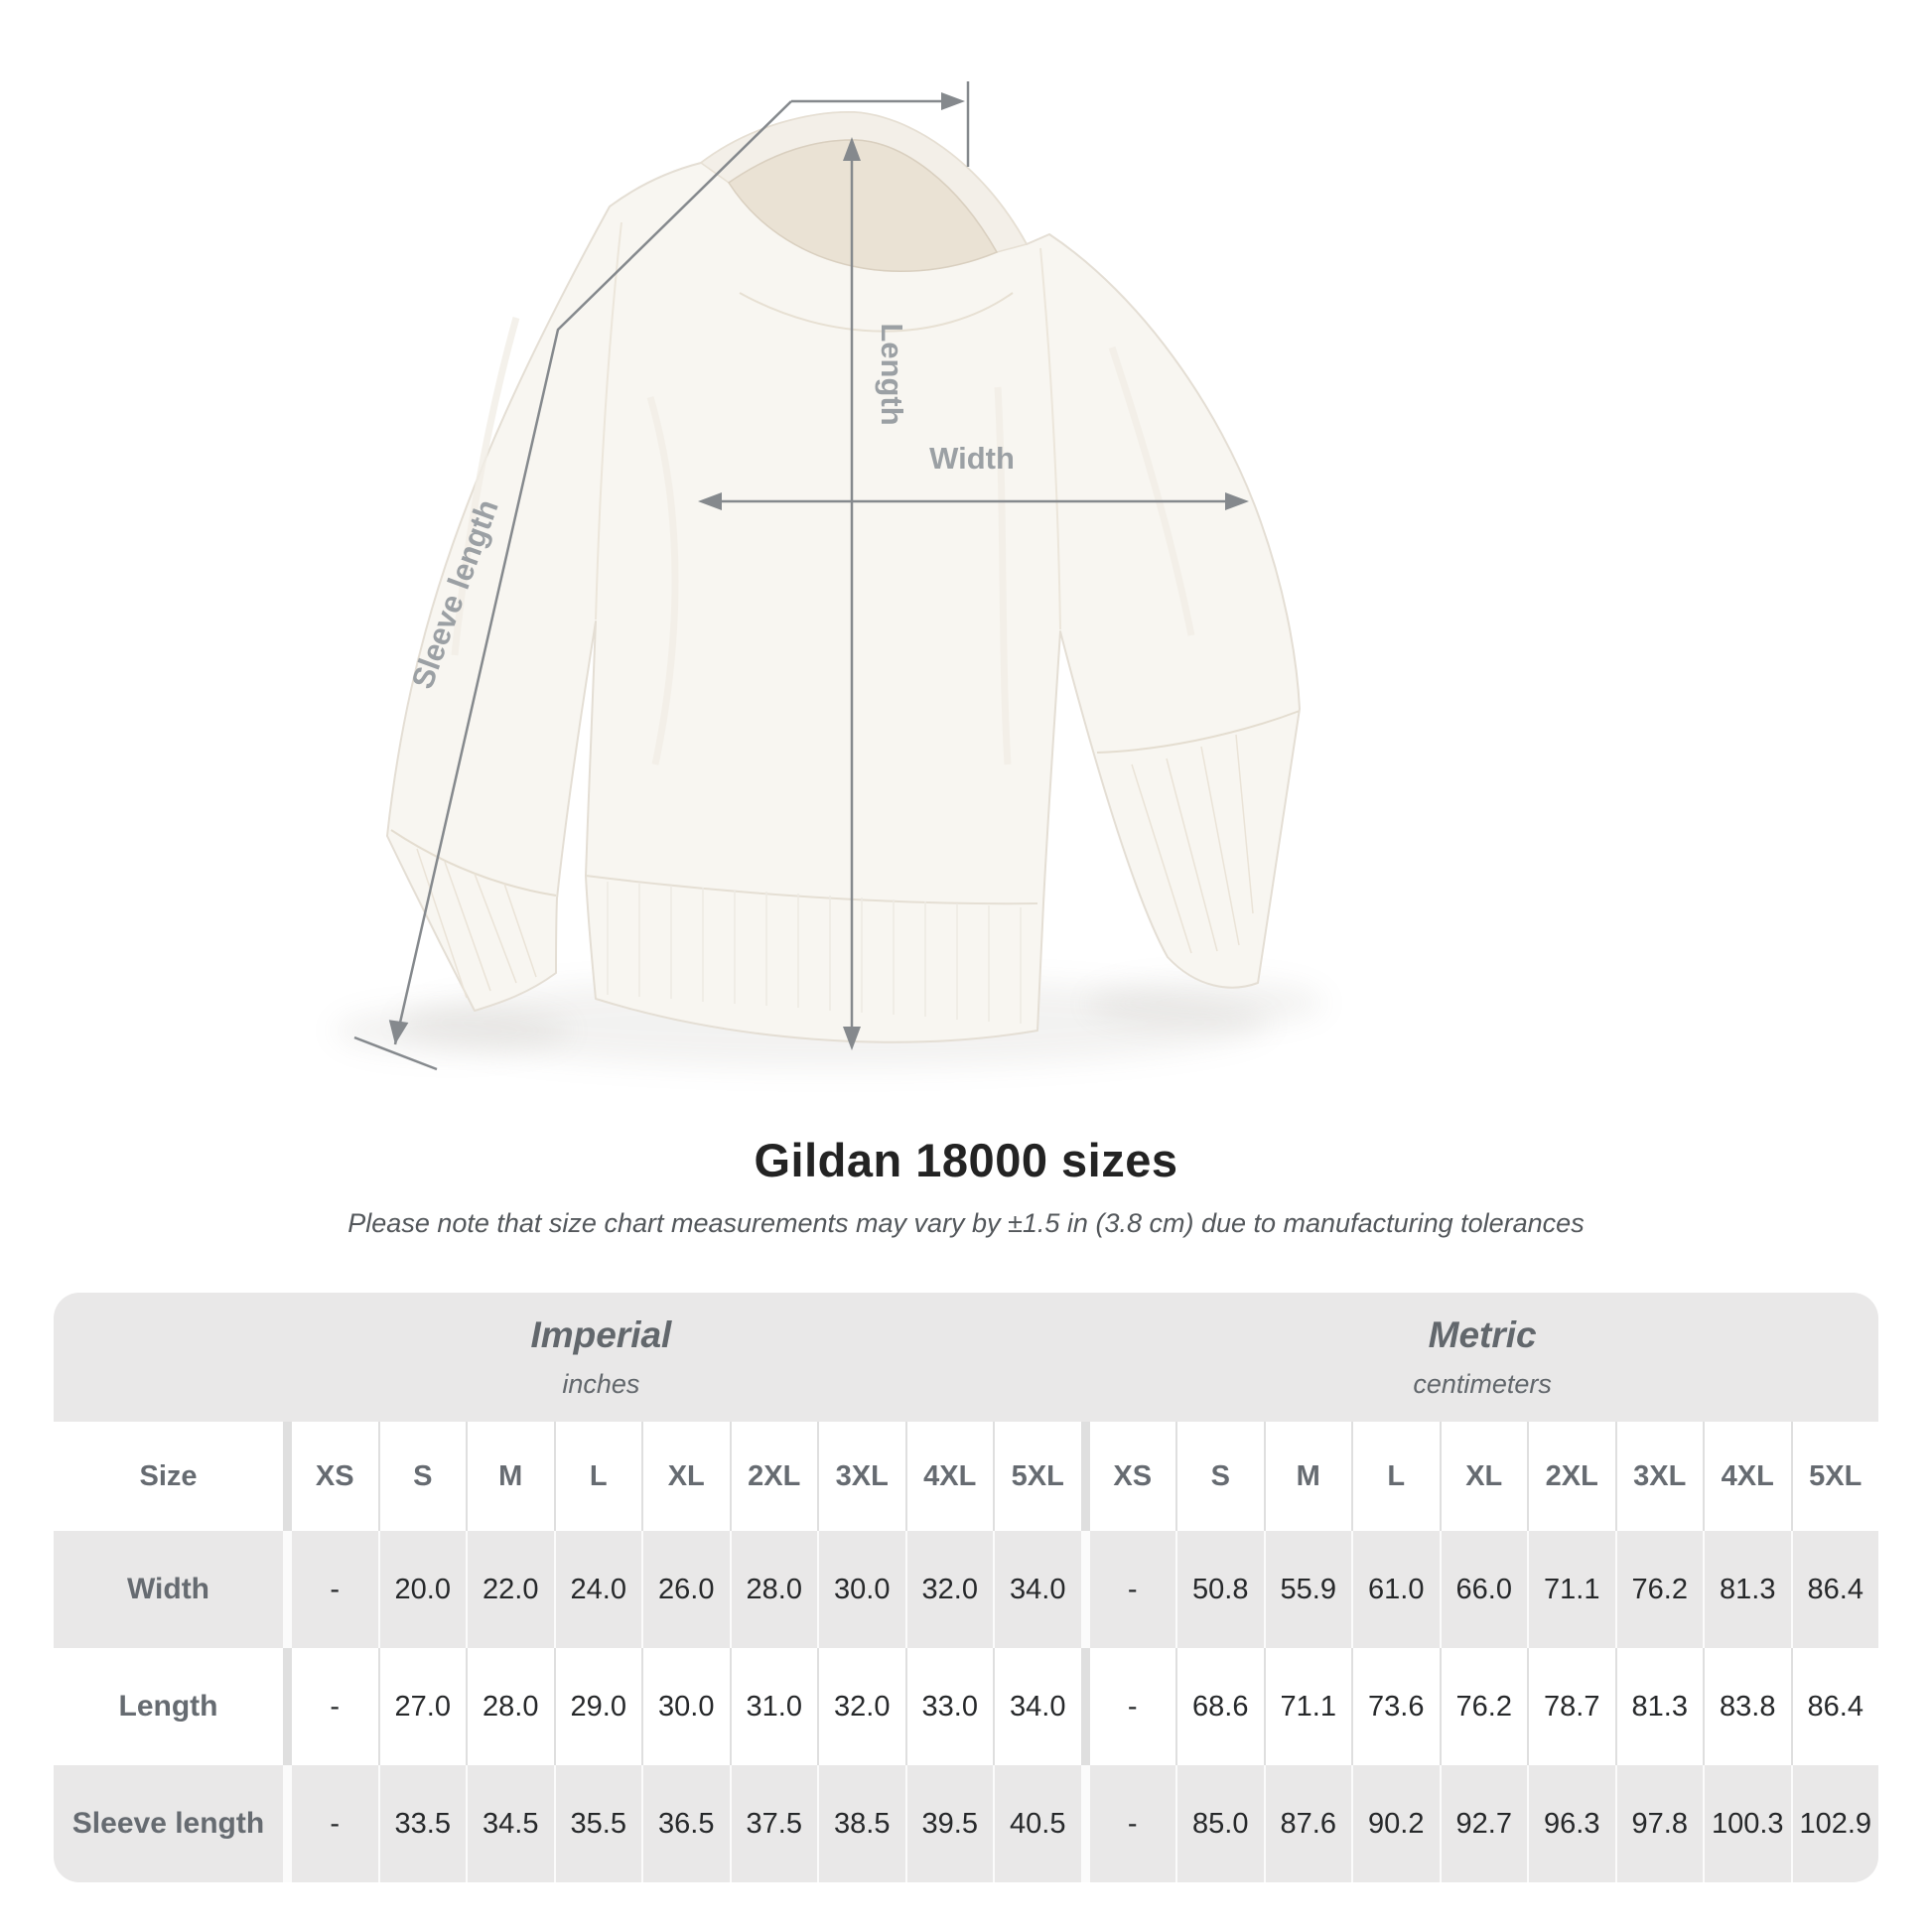 The width and height of the screenshot is (1932, 1932). I want to click on value-cell: 90.2, so click(1396, 1823).